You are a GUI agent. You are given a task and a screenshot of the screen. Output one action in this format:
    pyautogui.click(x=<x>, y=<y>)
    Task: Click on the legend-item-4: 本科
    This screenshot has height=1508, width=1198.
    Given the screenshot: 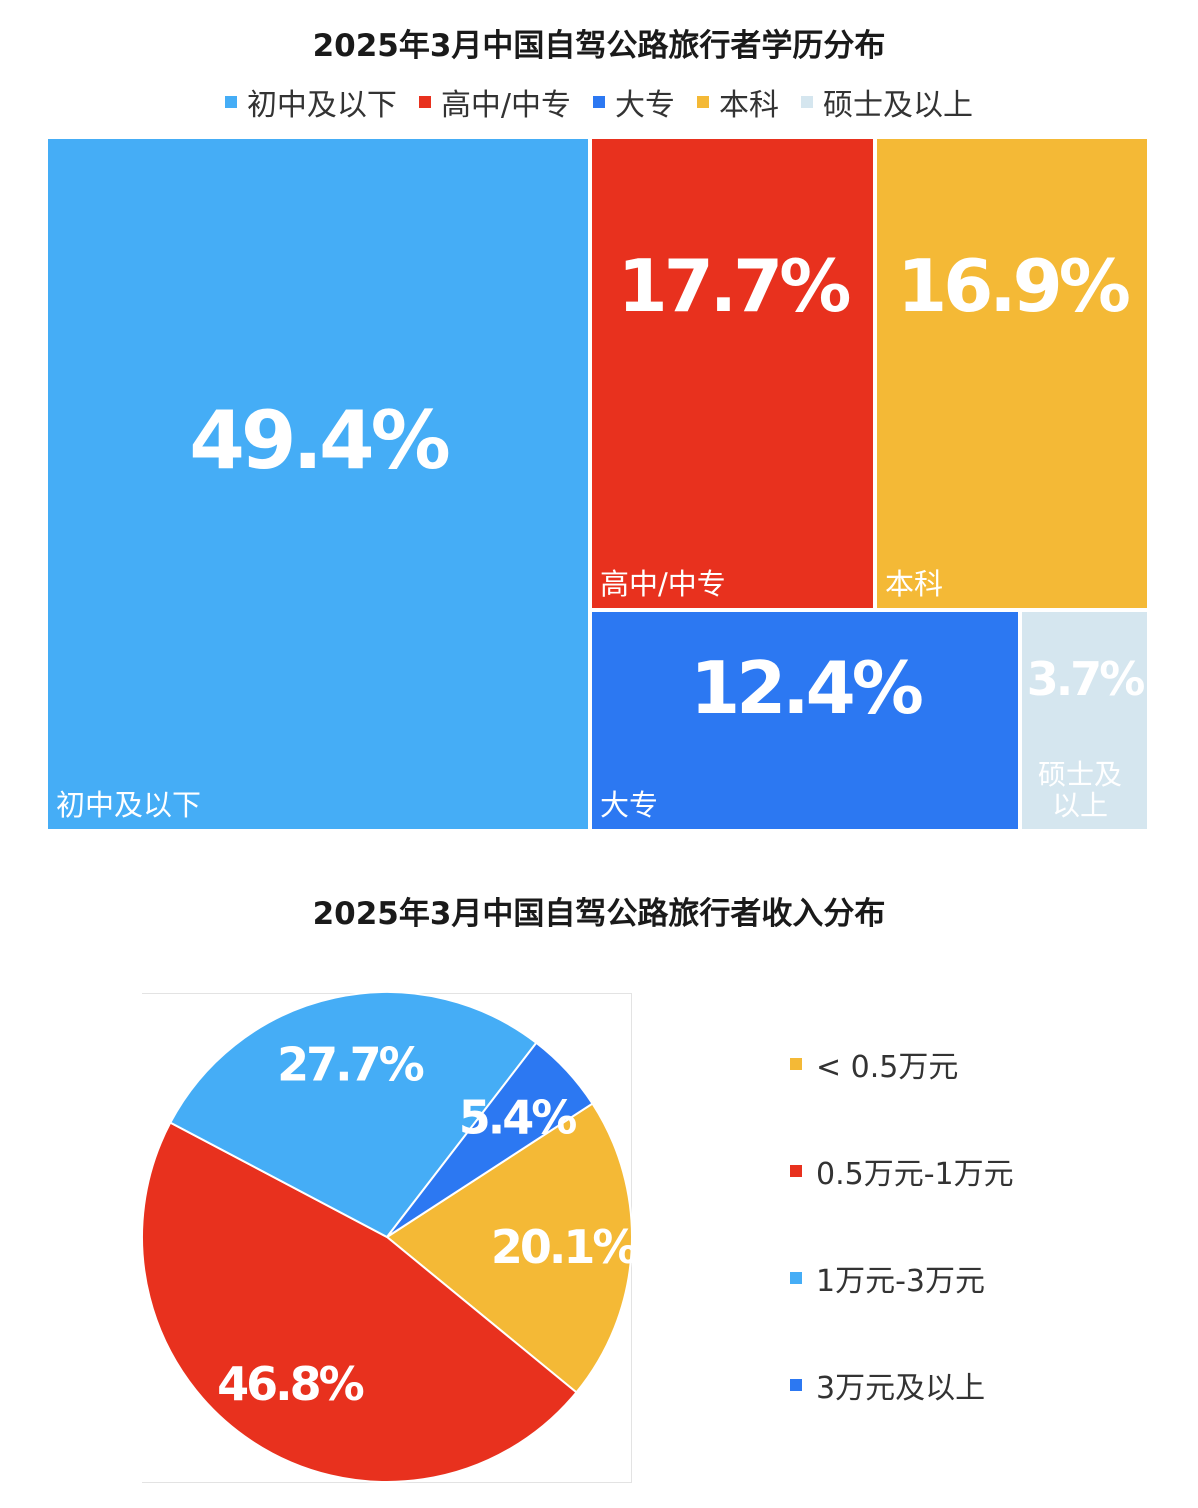 What is the action you would take?
    pyautogui.click(x=738, y=102)
    